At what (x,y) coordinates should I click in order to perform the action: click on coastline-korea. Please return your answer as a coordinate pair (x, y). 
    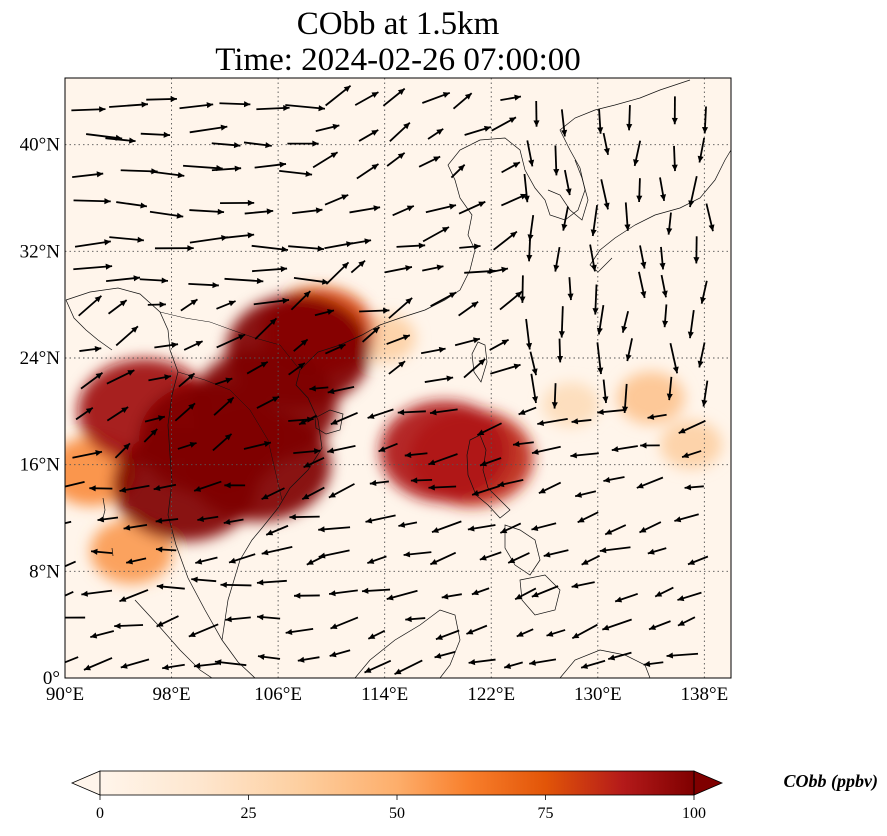
    Looking at the image, I should click on (568, 190).